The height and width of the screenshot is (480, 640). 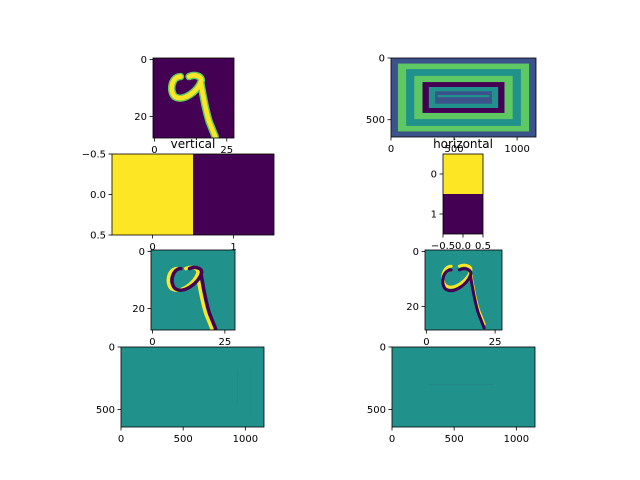 I want to click on x-tick-label: −0.5, so click(x=443, y=246).